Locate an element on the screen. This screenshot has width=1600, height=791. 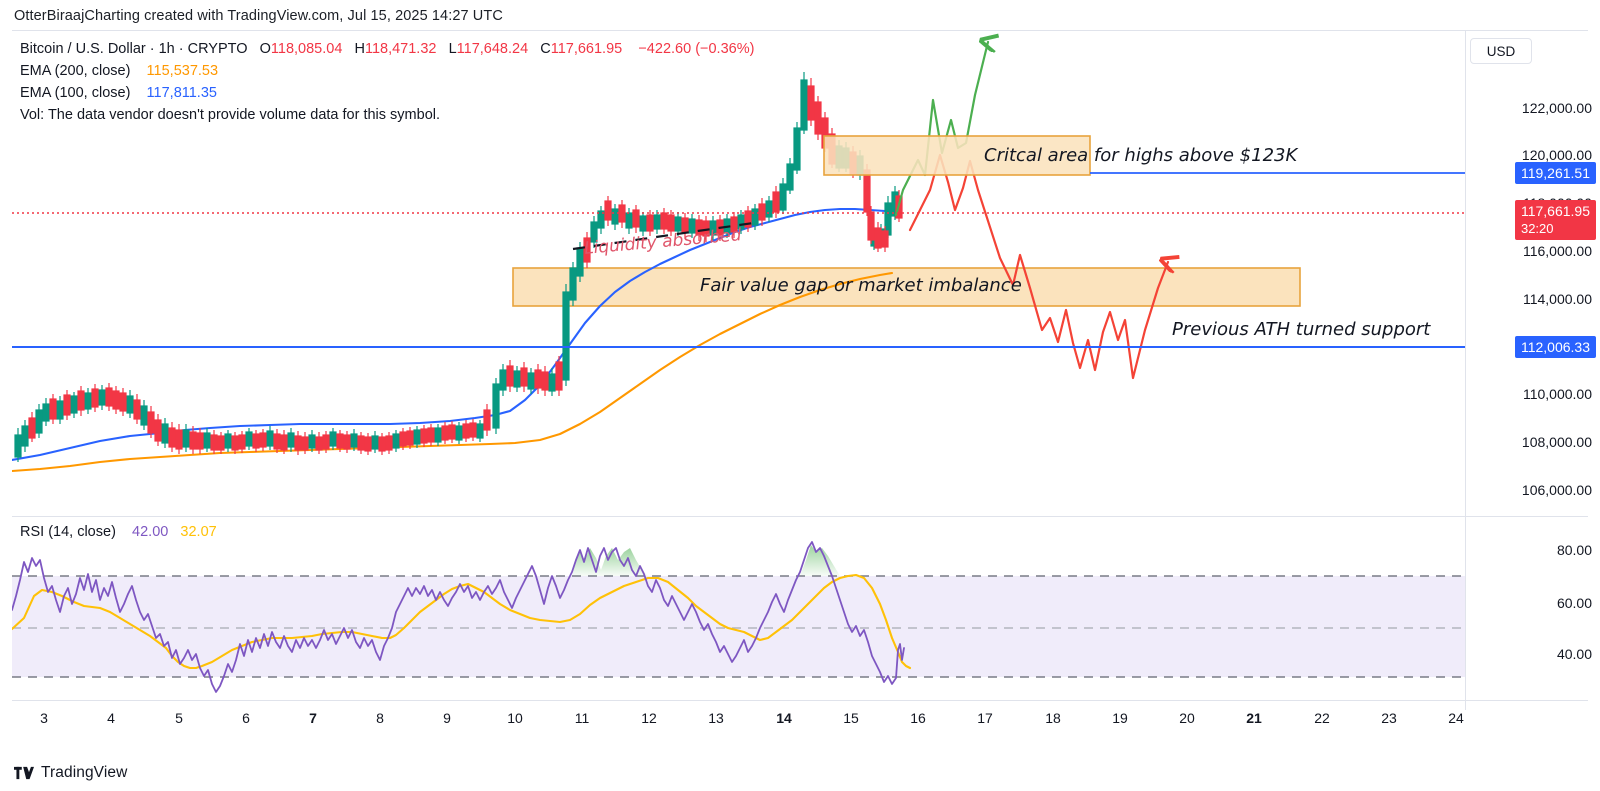
time-tick-label: 20 is located at coordinates (1187, 718).